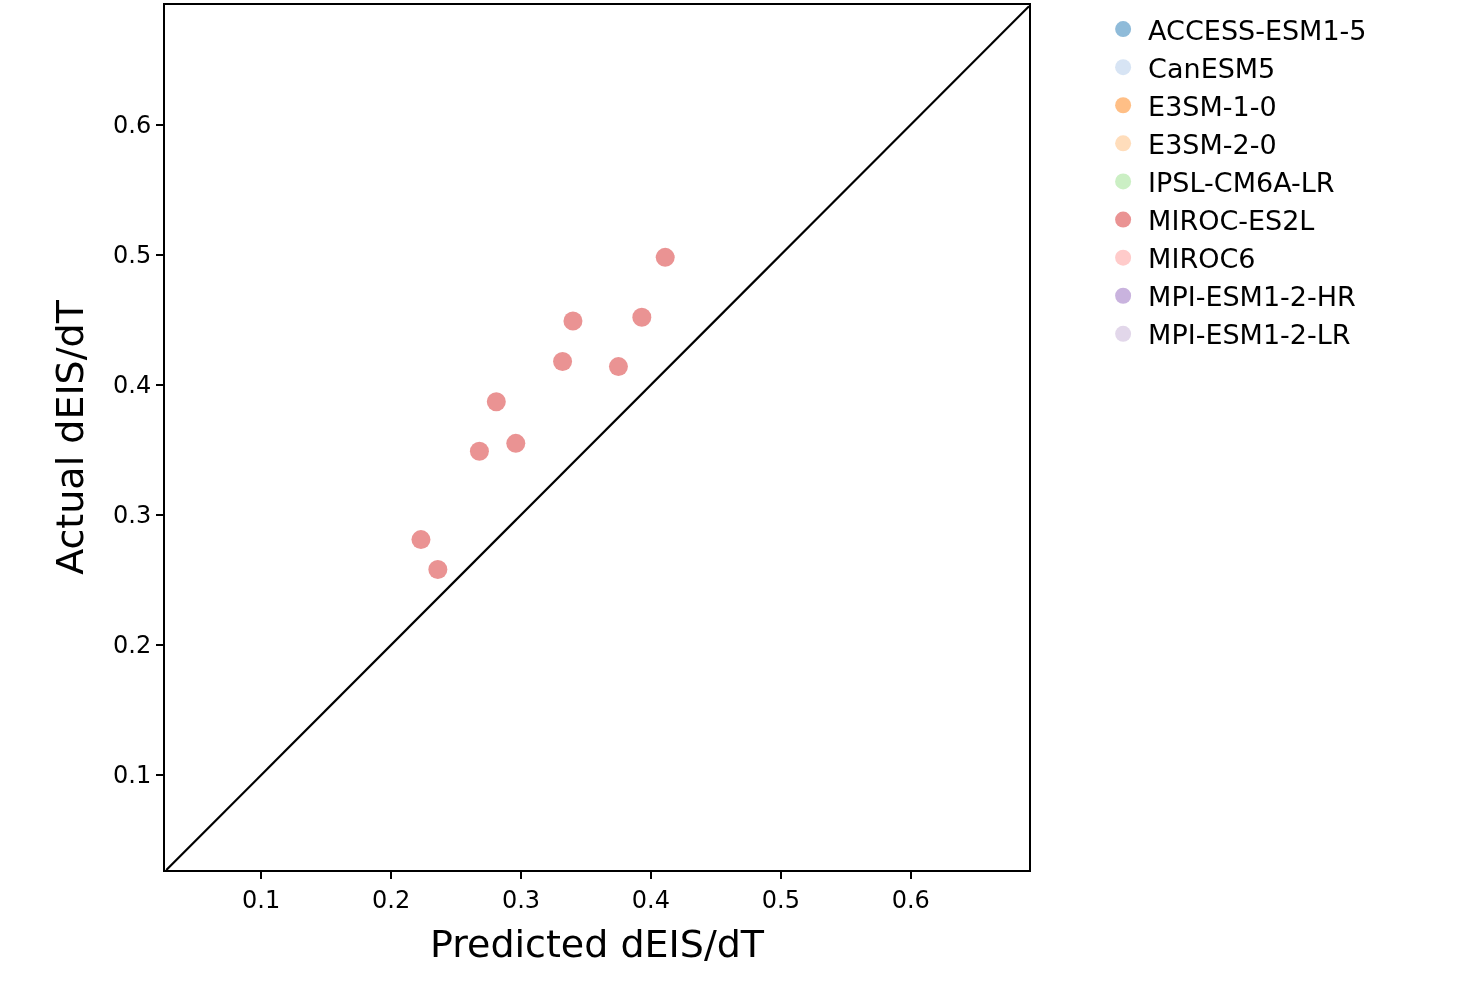 The width and height of the screenshot is (1462, 1004). I want to click on y-tick-label: 0.1, so click(132, 775).